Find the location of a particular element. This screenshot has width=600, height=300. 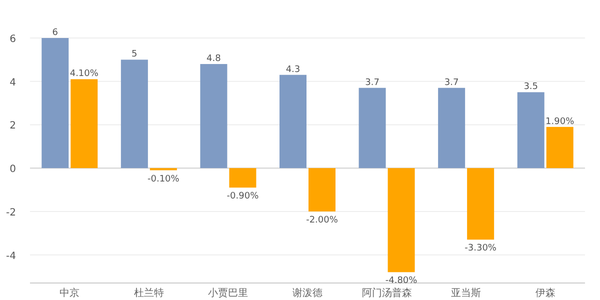

data-label: 4.8 is located at coordinates (214, 59).